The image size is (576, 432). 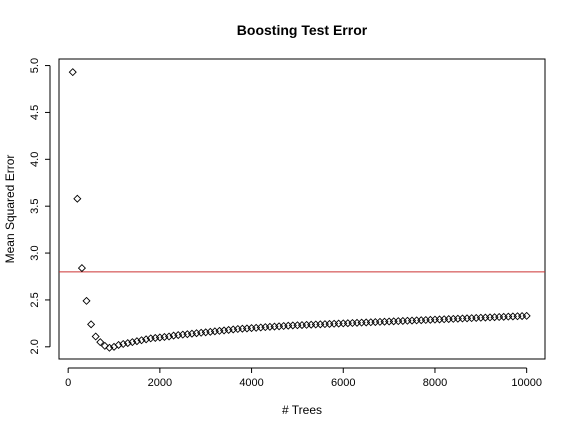 I want to click on y-tick-label: 3.5, so click(x=35, y=206).